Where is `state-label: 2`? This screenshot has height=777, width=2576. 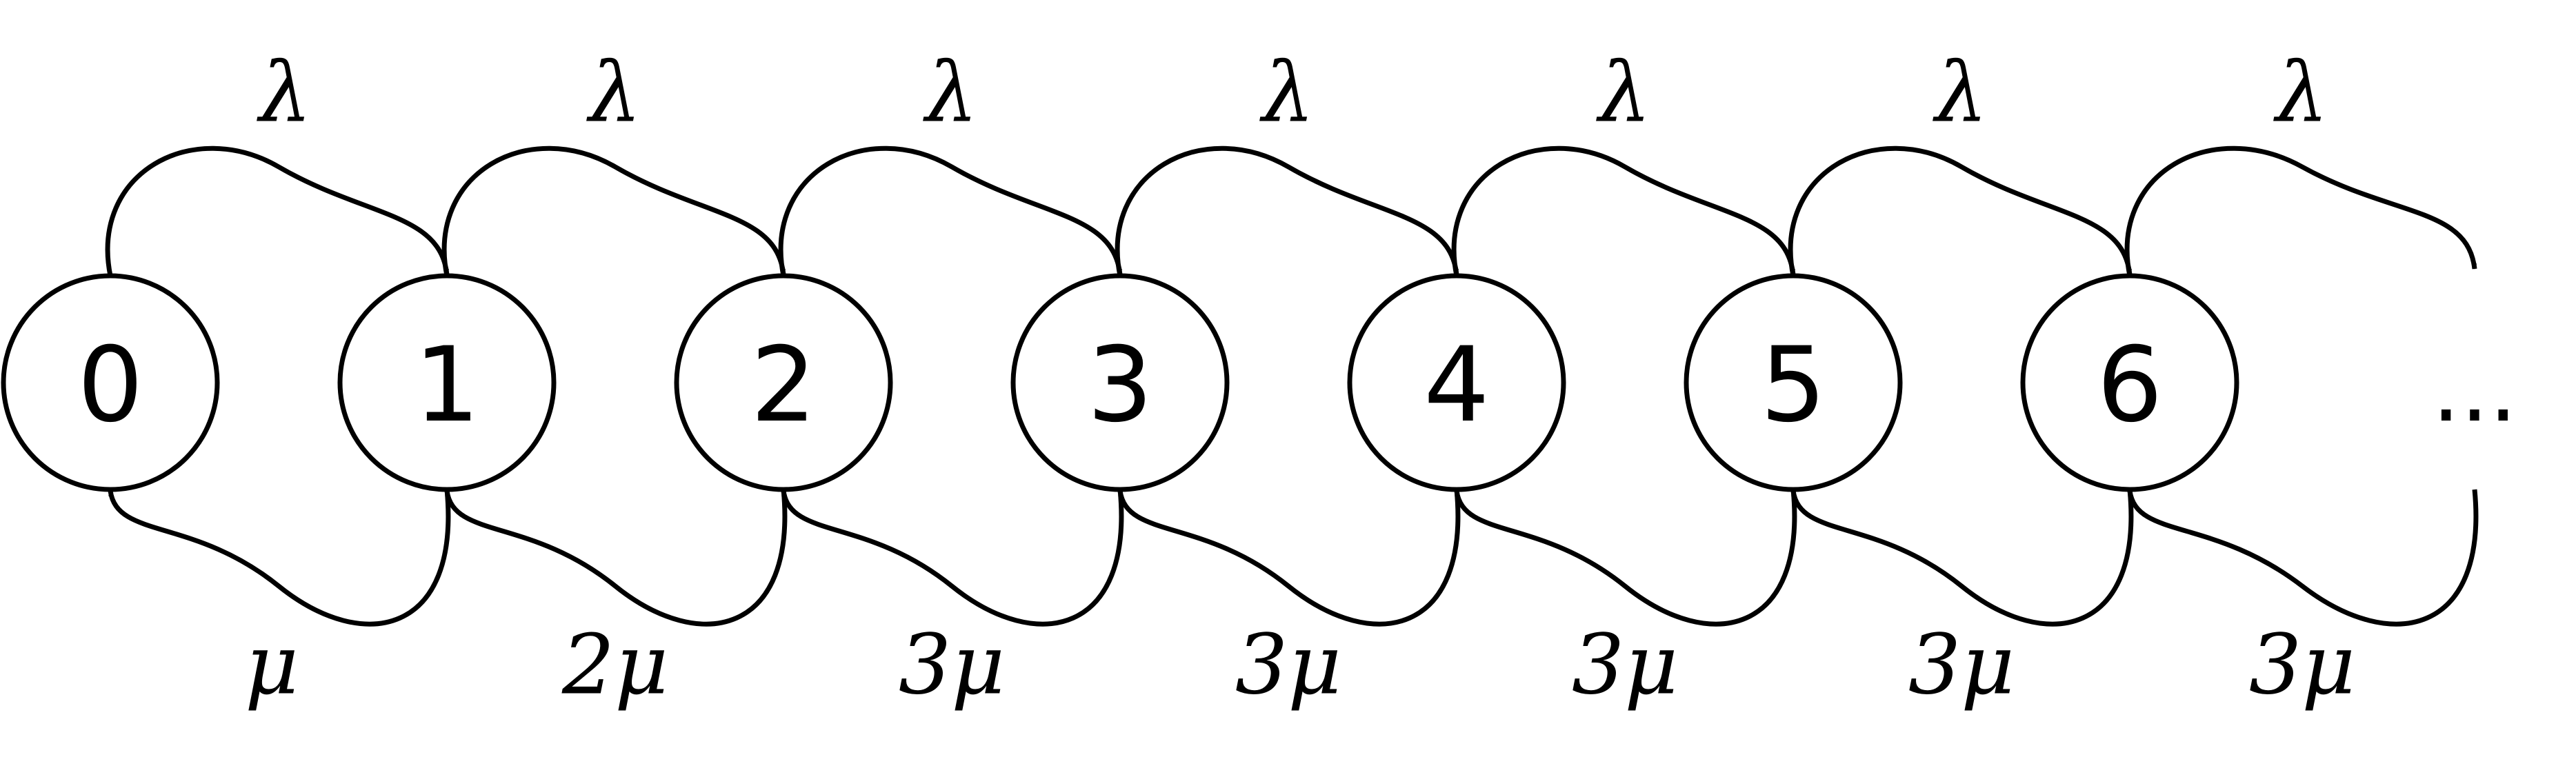
state-label: 2 is located at coordinates (783, 385).